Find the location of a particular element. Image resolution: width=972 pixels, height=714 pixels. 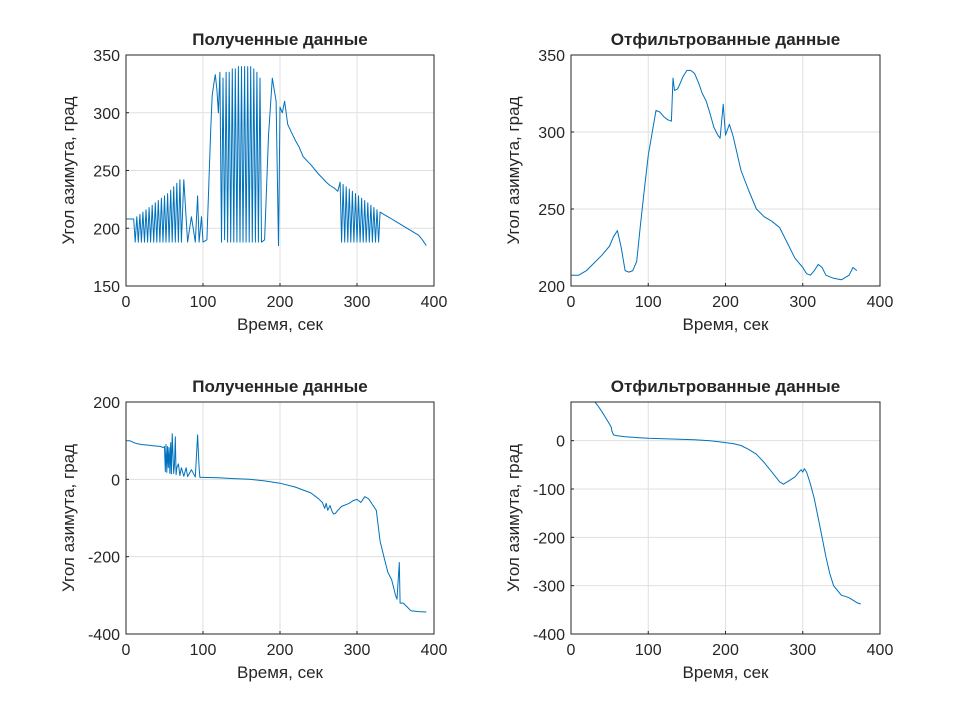

y-tick-label: 150 is located at coordinates (106, 287).